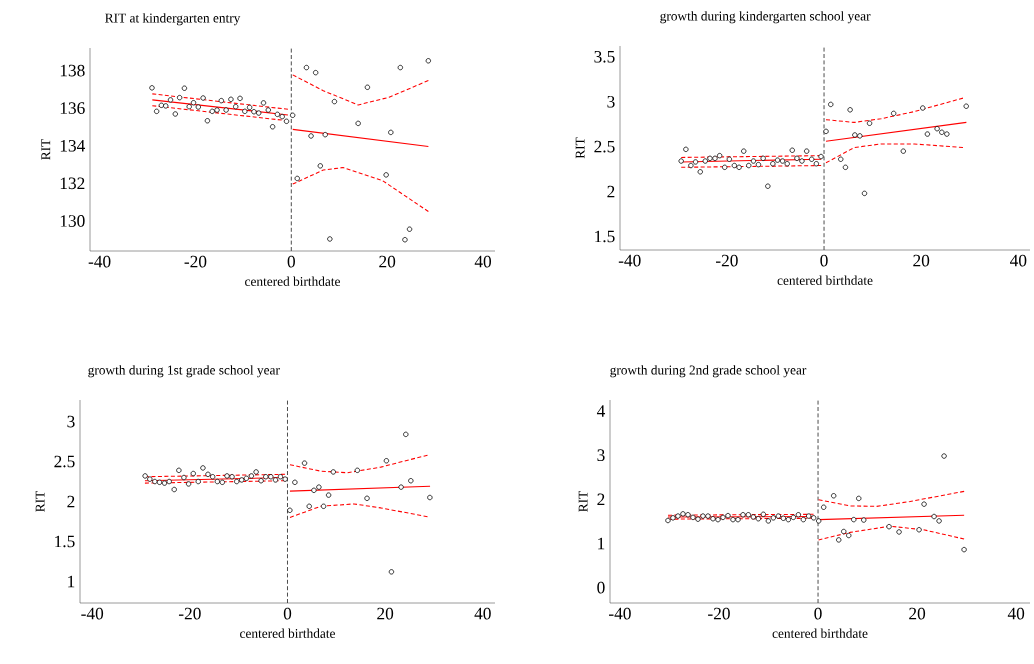 This screenshot has height=664, width=1034. Describe the element at coordinates (708, 371) in the screenshot. I see `chart-title: growth during 2nd grade school year` at that location.